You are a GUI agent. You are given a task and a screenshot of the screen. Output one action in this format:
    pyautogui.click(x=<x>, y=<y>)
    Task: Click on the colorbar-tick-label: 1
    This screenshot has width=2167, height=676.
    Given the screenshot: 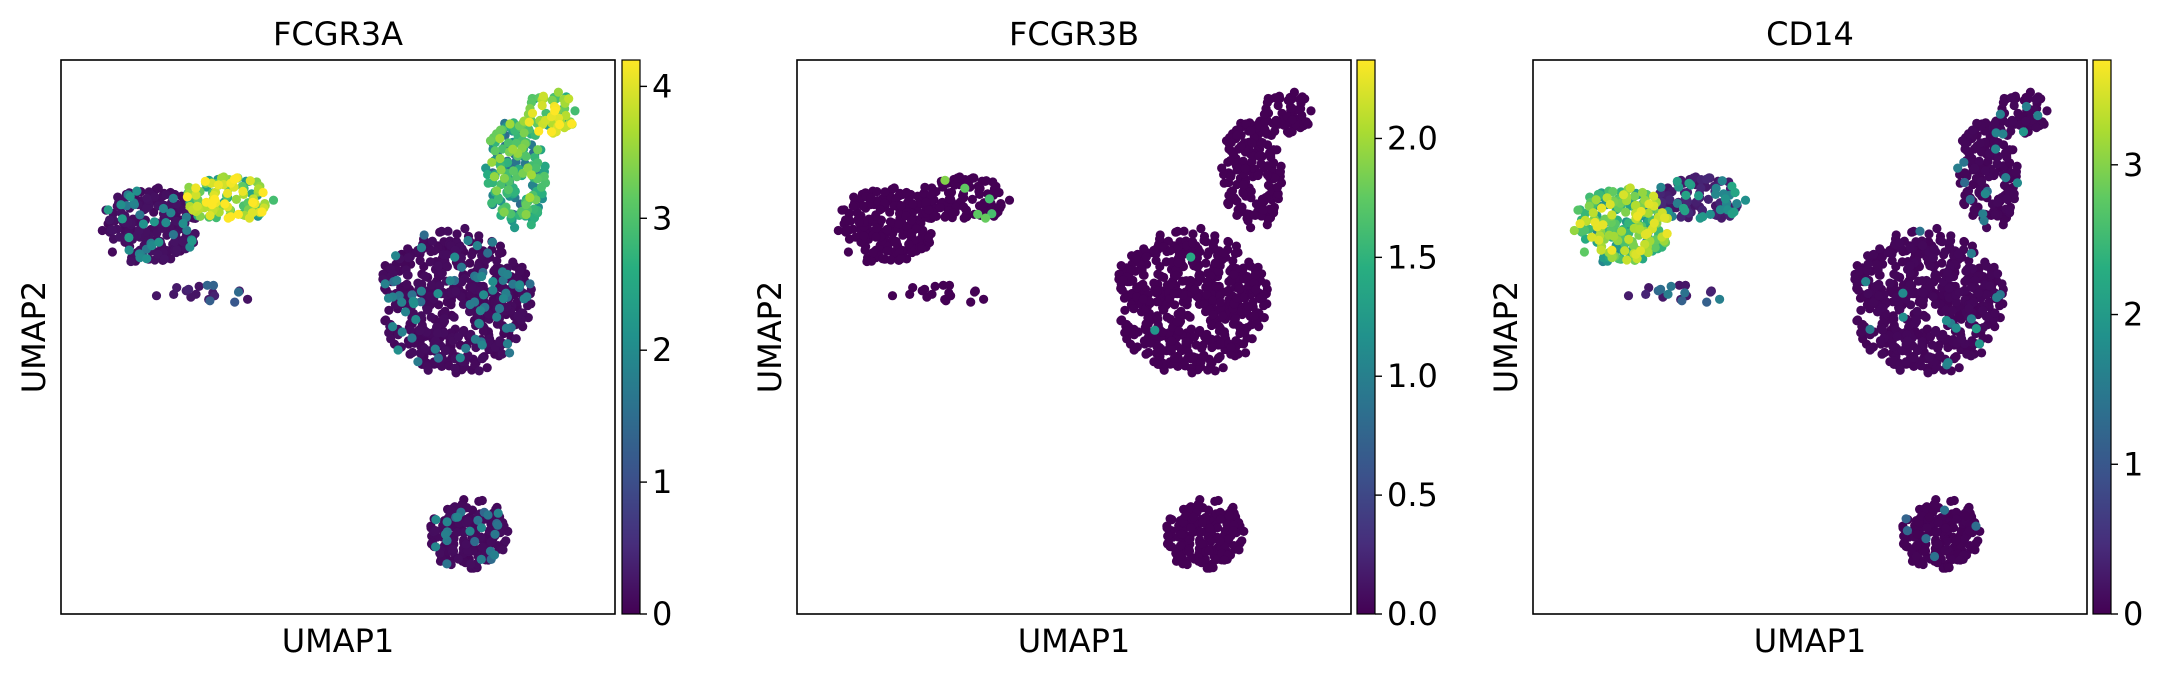 What is the action you would take?
    pyautogui.click(x=2133, y=464)
    